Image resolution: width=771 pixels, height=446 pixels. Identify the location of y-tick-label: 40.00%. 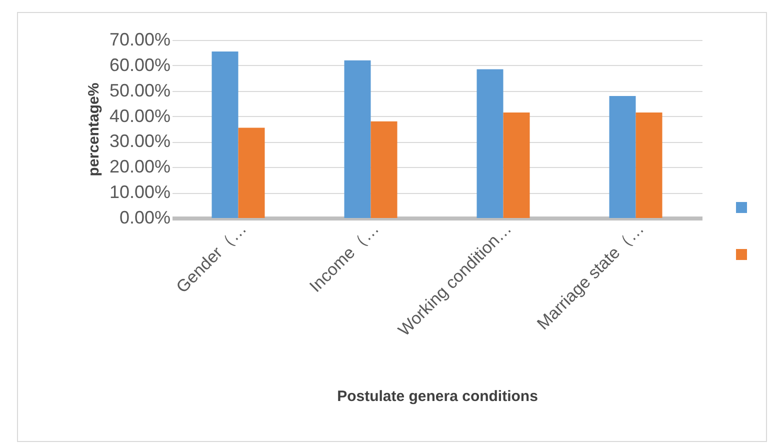
(139, 116).